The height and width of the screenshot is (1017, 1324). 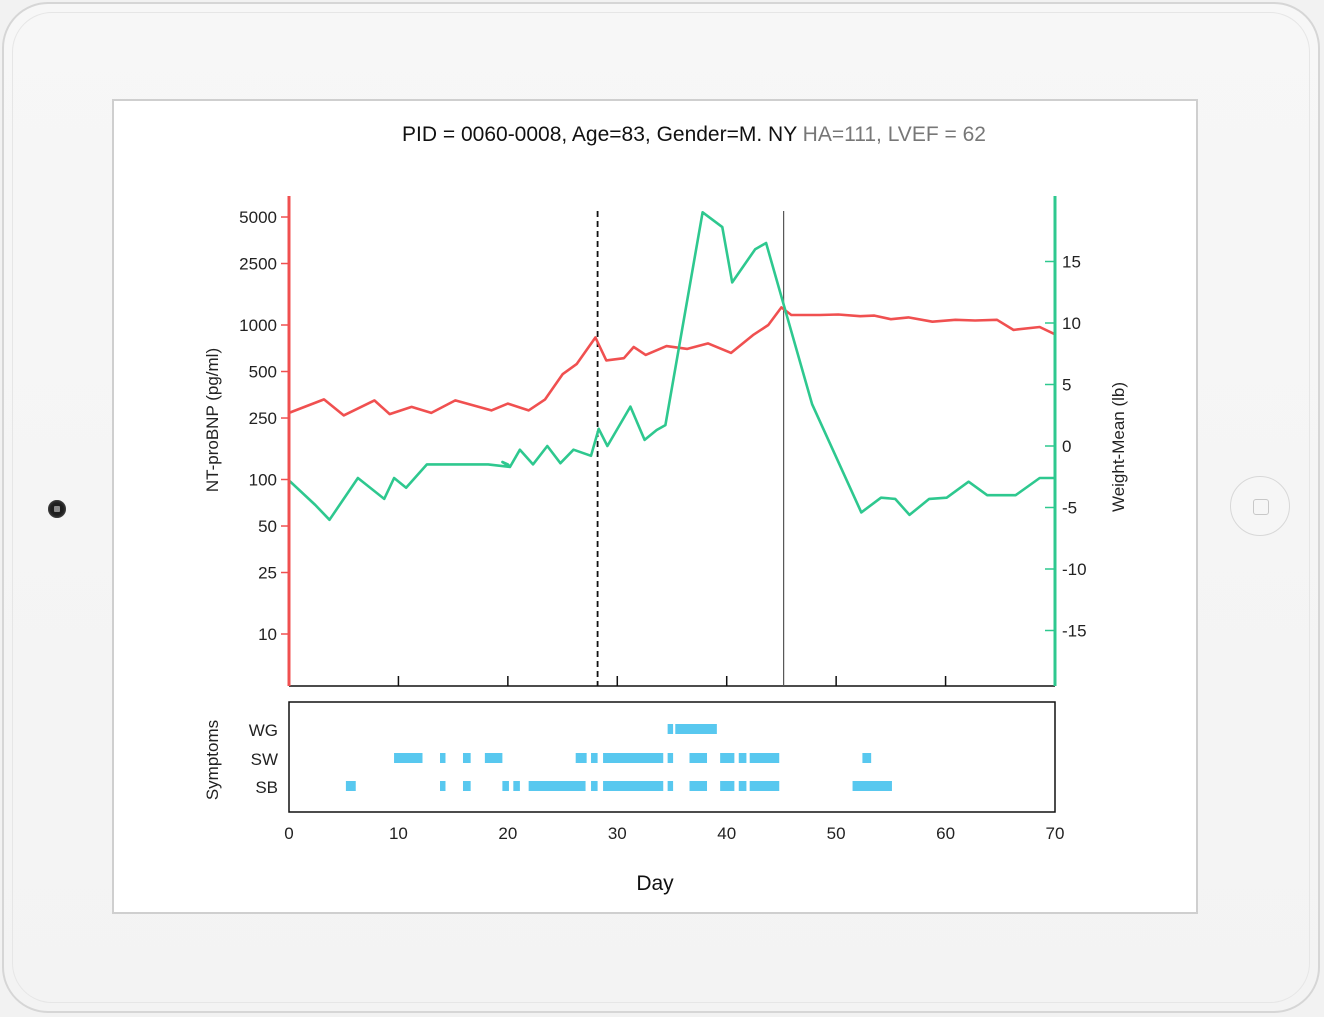 What do you see at coordinates (617, 833) in the screenshot?
I see `x-tick-label: 30` at bounding box center [617, 833].